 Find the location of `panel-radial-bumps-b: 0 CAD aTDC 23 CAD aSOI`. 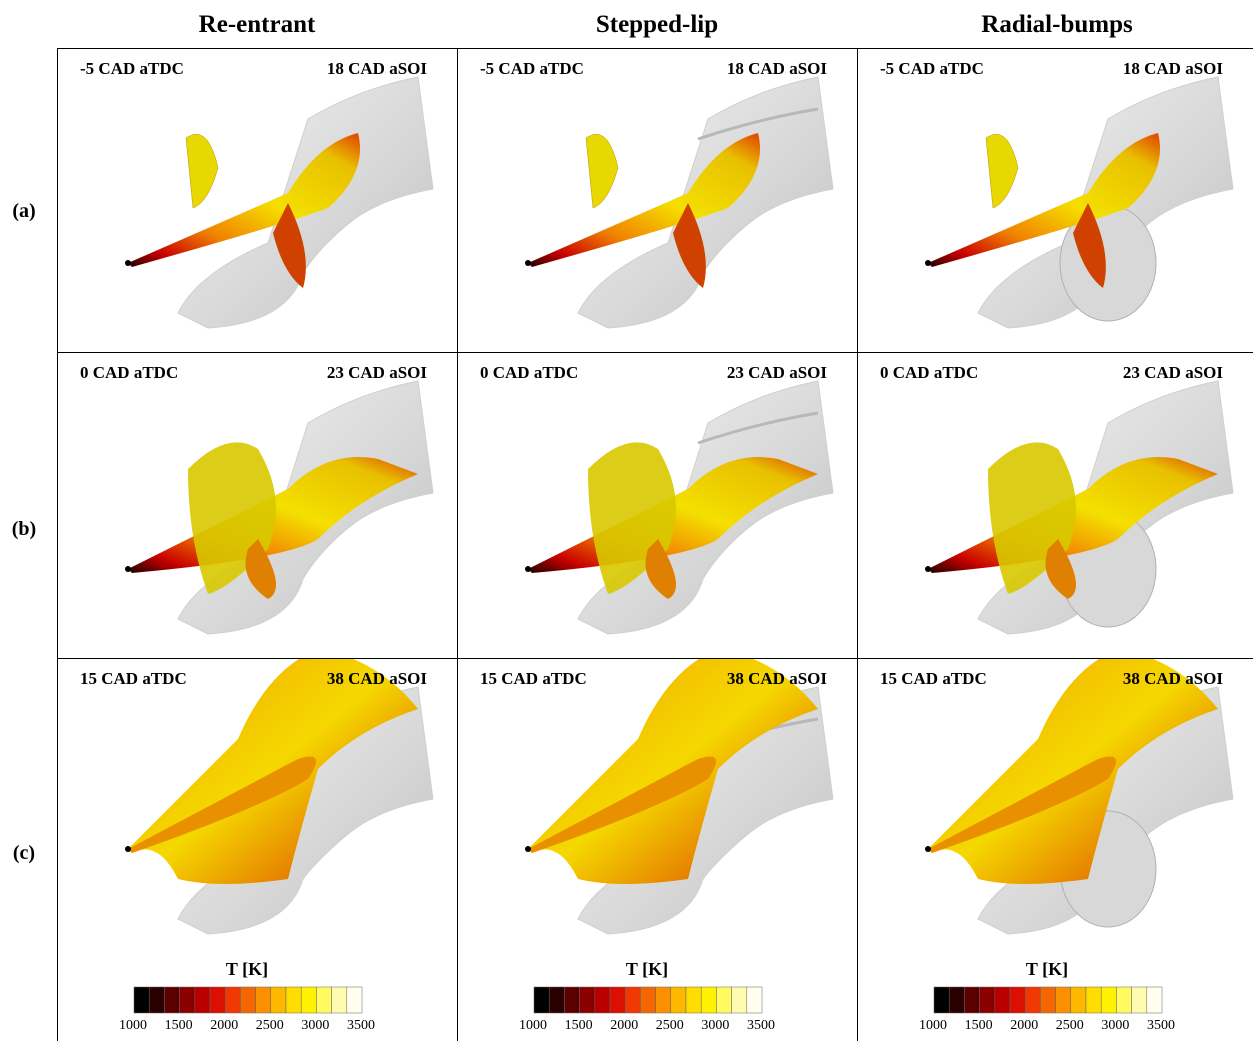

panel-radial-bumps-b: 0 CAD aTDC 23 CAD aSOI is located at coordinates (1055, 505).